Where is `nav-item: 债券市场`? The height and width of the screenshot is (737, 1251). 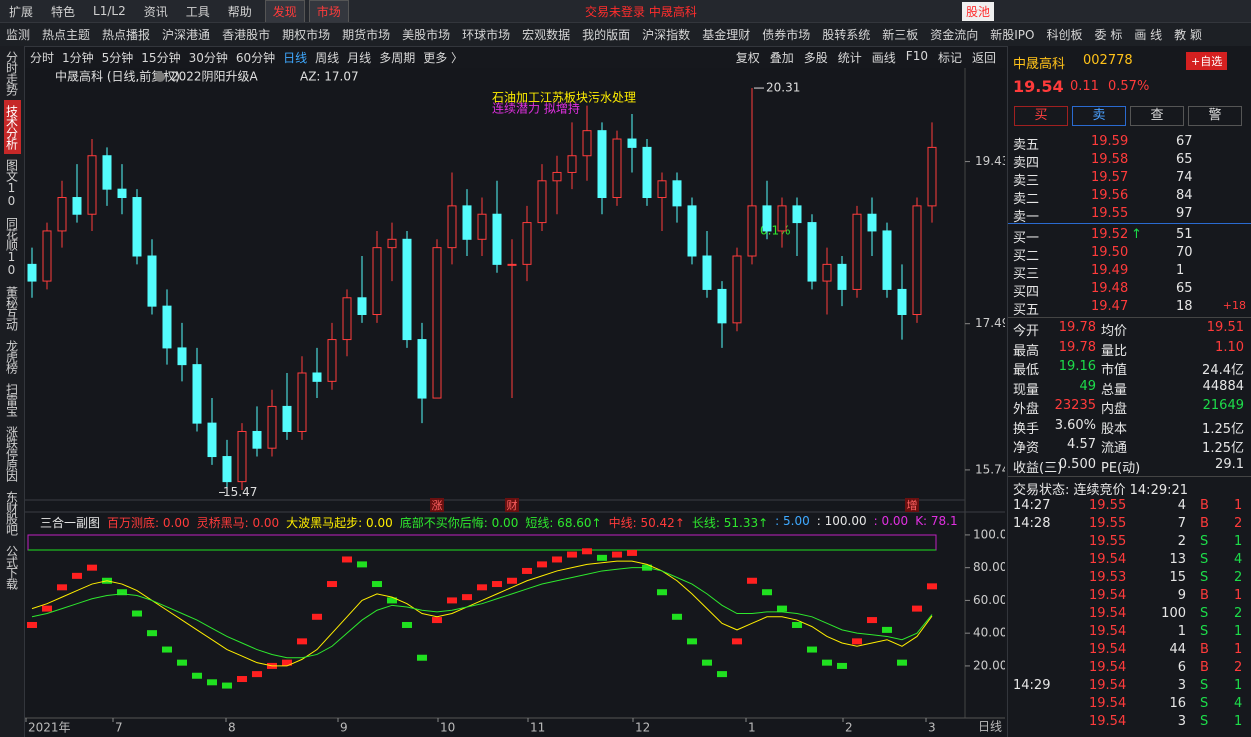 nav-item: 债券市场 is located at coordinates (786, 35).